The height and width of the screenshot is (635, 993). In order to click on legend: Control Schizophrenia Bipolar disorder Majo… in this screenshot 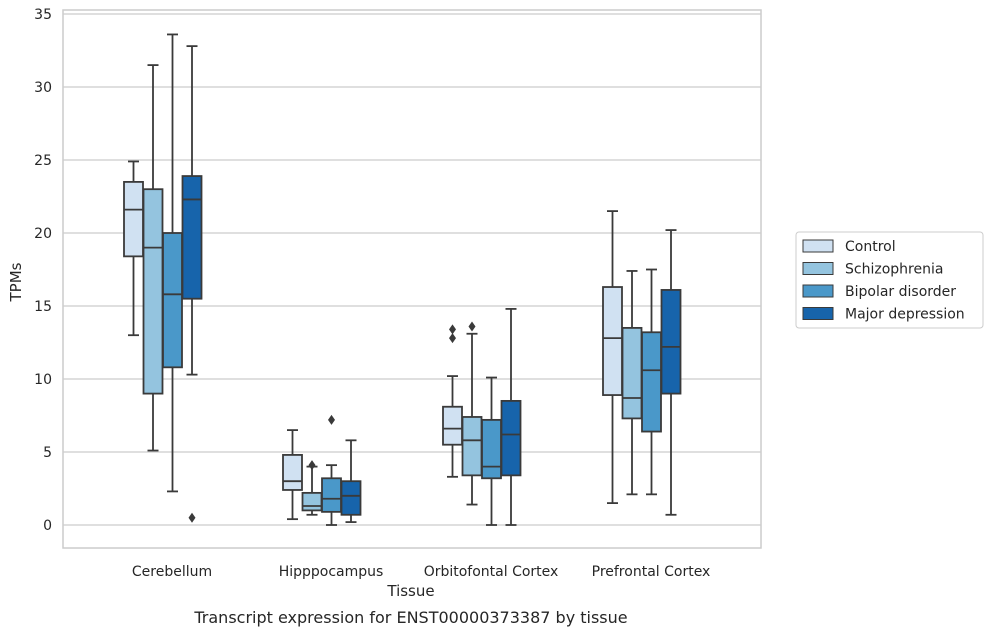, I will do `click(889, 280)`.